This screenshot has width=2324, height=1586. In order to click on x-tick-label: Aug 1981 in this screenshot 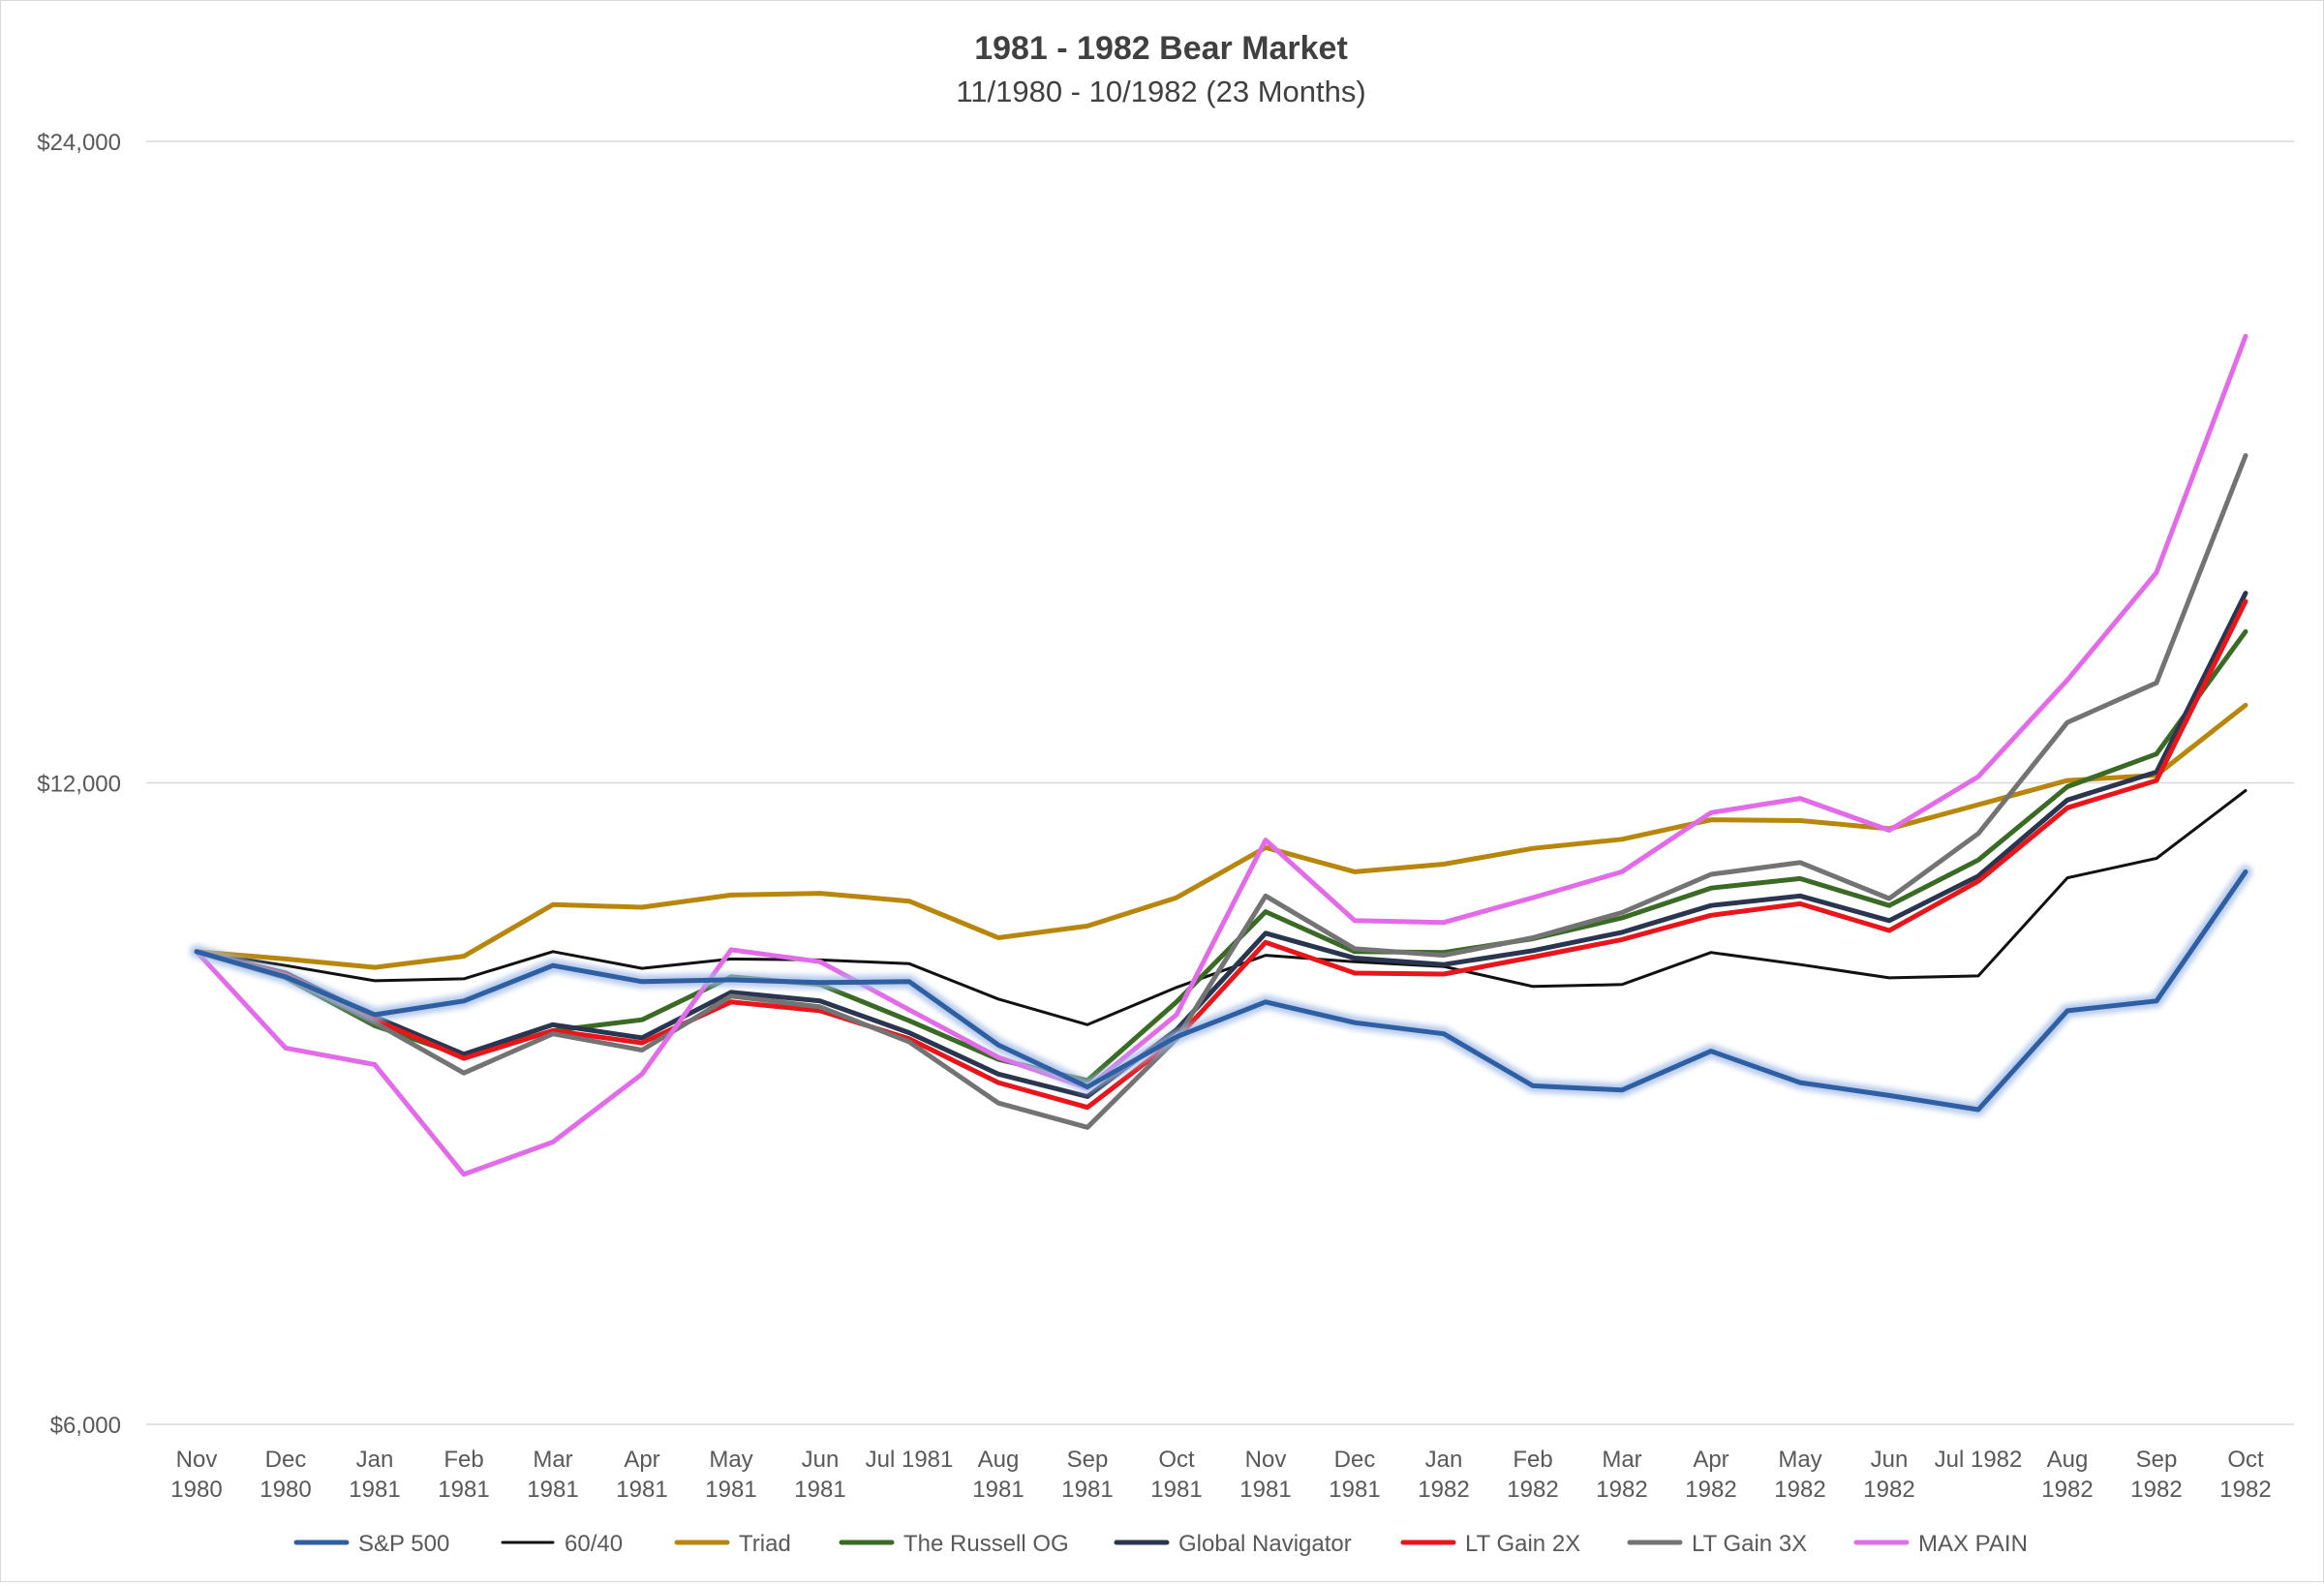, I will do `click(998, 1475)`.